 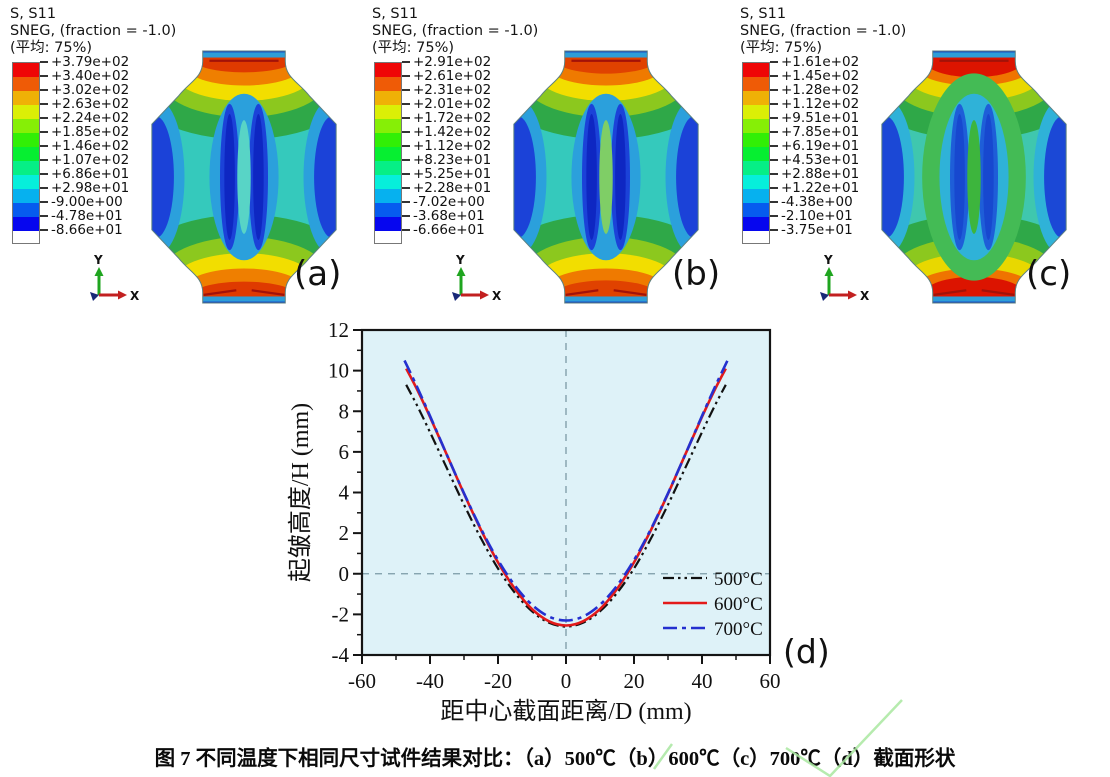 What do you see at coordinates (84, 118) in the screenshot?
I see `colorbar-tick-label: +2.24e+02` at bounding box center [84, 118].